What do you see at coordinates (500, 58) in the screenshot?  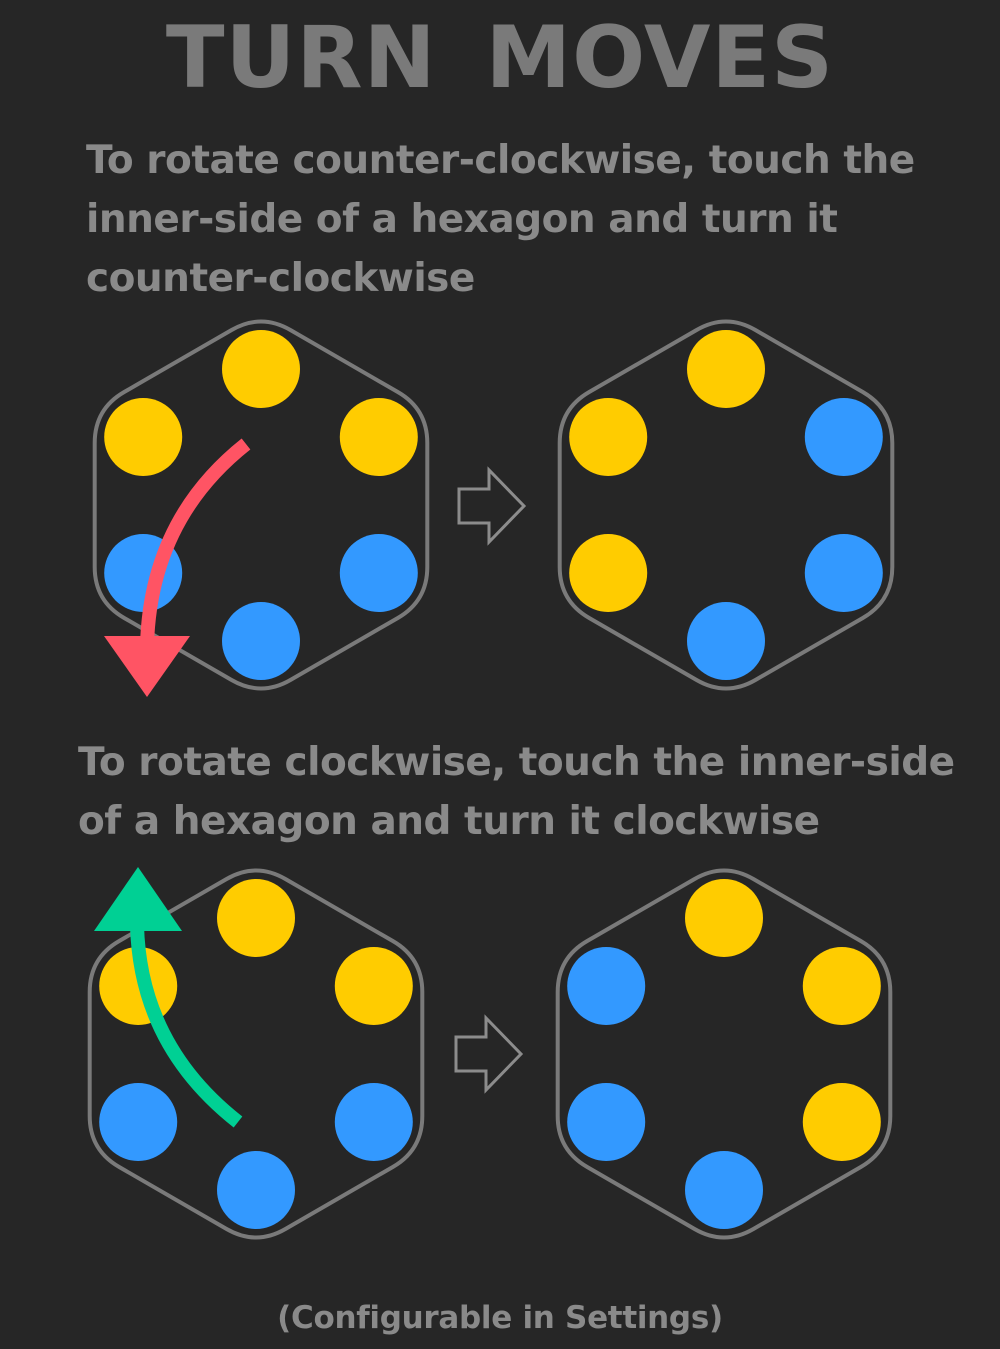 I see `page-title: TURN MOVES` at bounding box center [500, 58].